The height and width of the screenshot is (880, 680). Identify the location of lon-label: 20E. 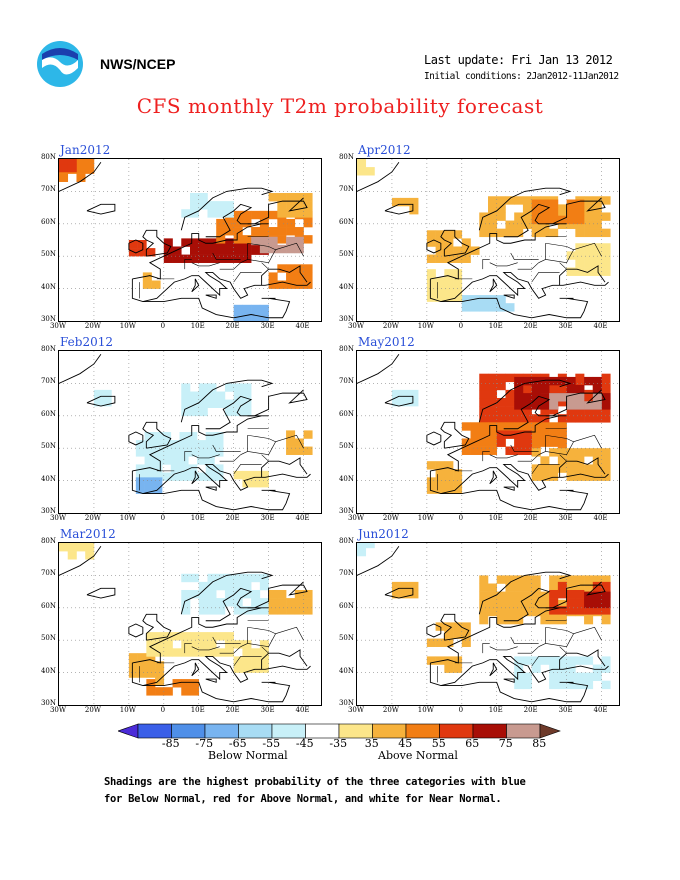
(530, 518).